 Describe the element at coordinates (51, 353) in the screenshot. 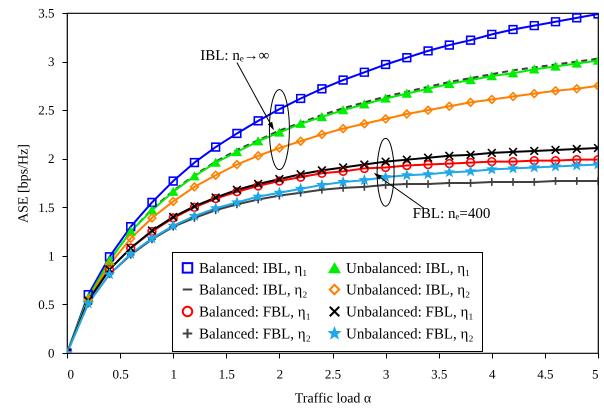

I see `y-tick-label: 0` at that location.